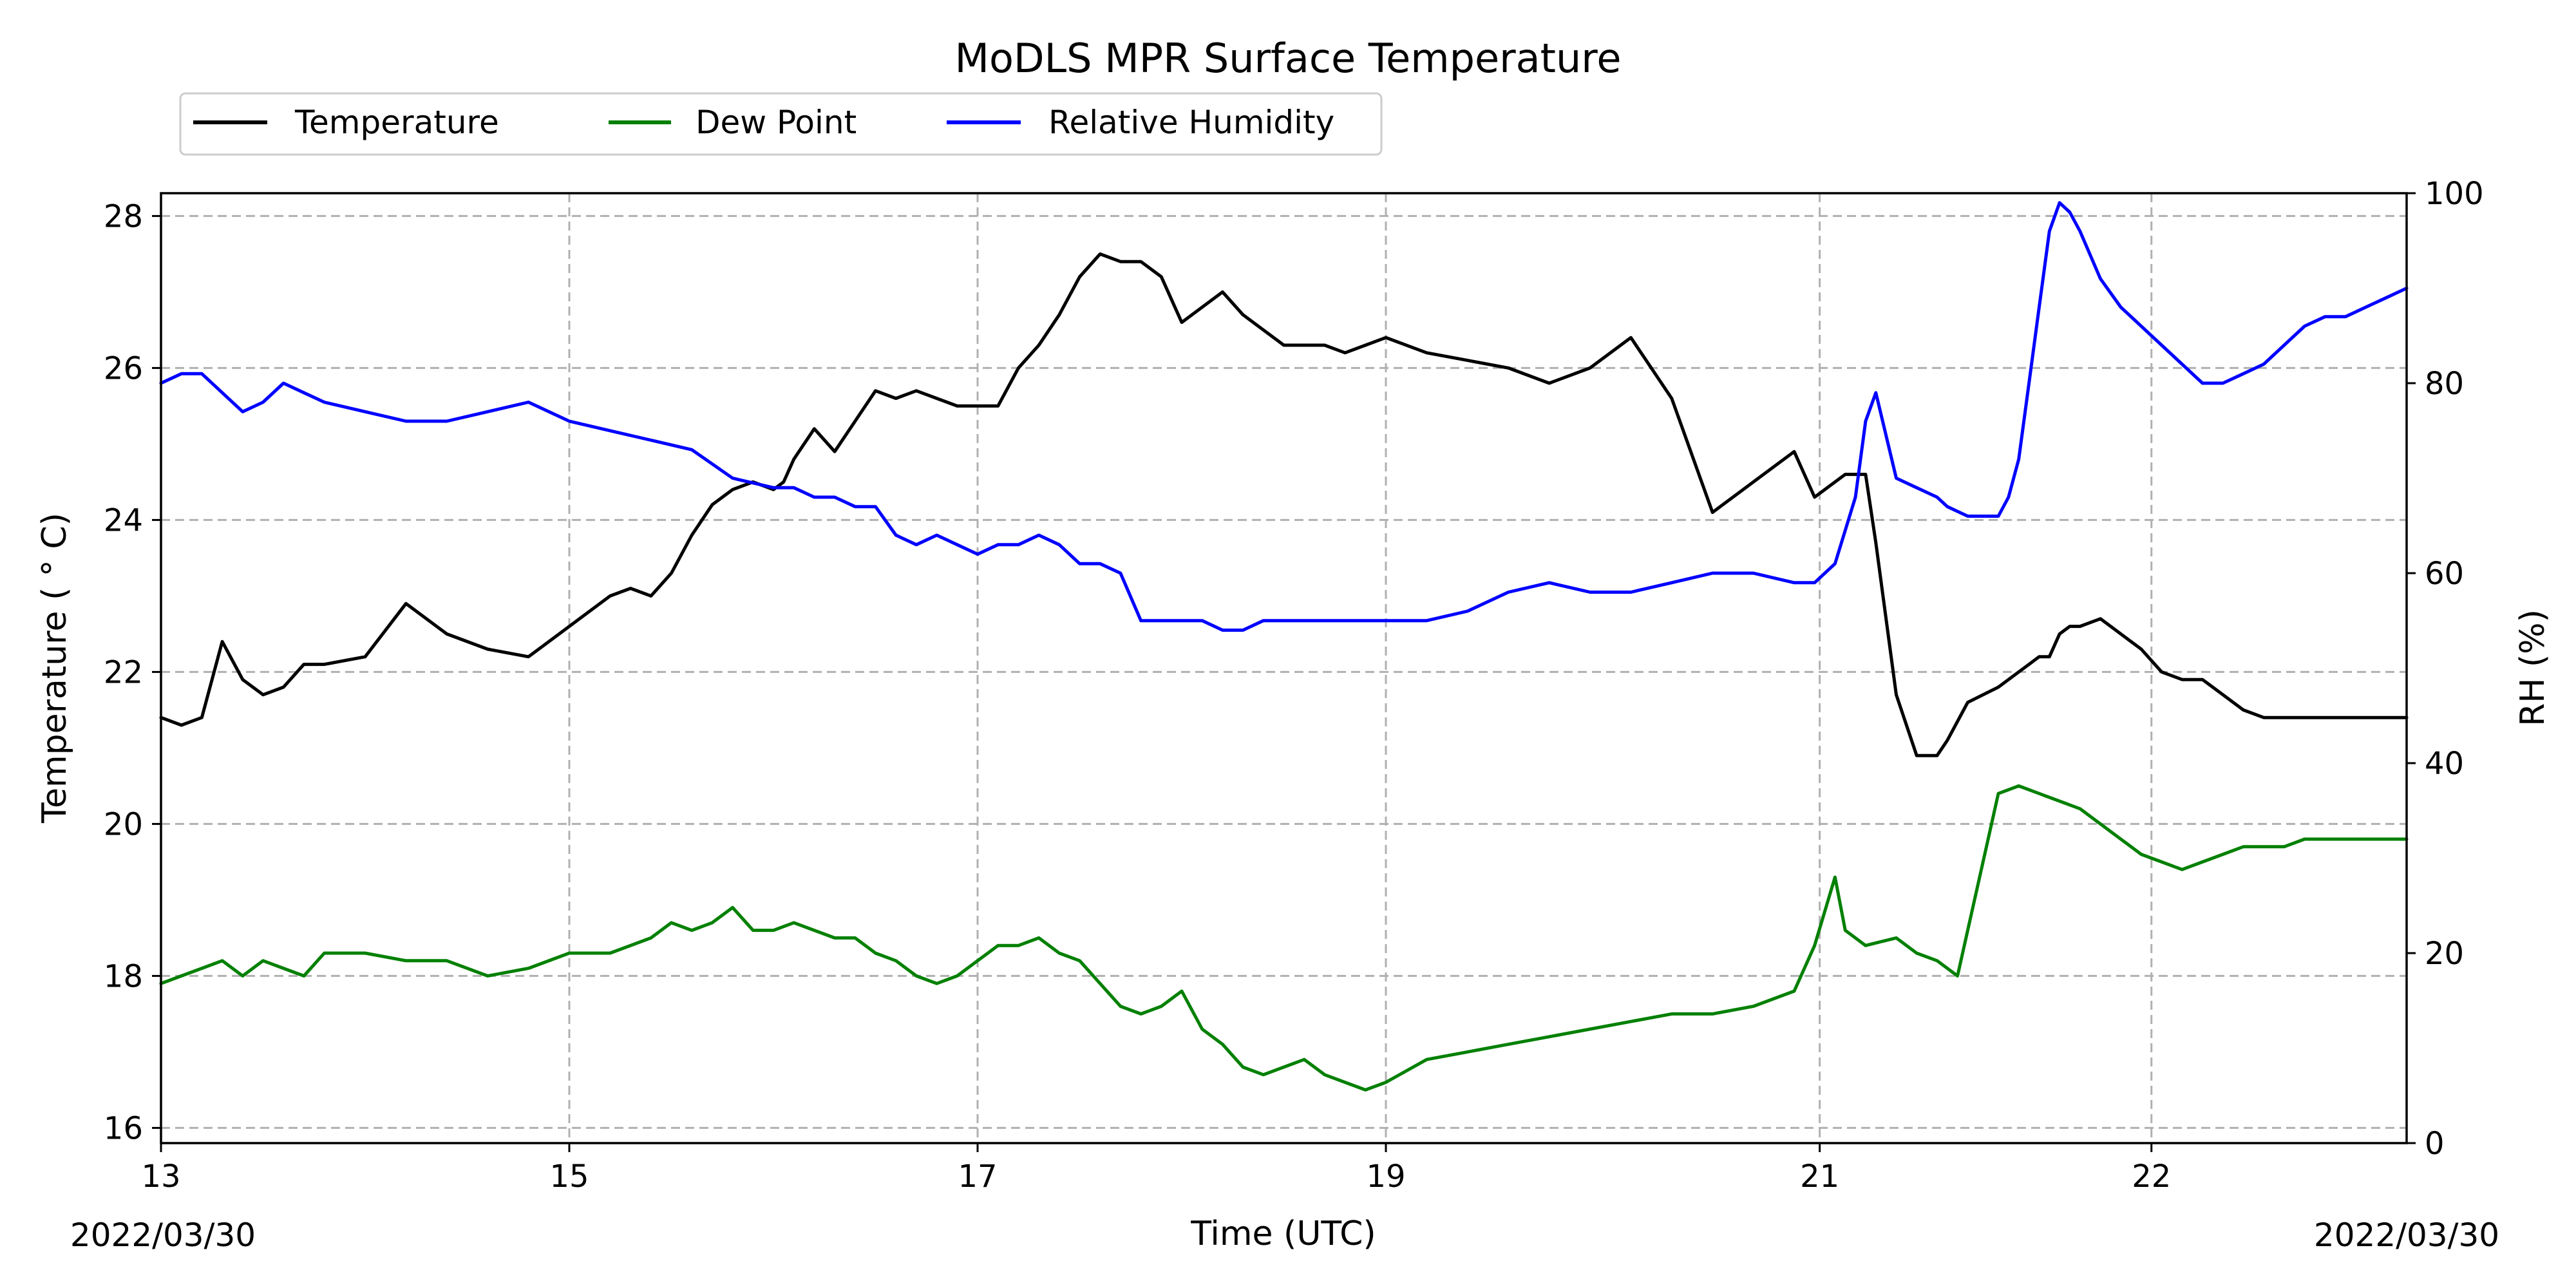 This screenshot has width=2576, height=1288. What do you see at coordinates (2151, 1177) in the screenshot?
I see `x-tick-label: 22` at bounding box center [2151, 1177].